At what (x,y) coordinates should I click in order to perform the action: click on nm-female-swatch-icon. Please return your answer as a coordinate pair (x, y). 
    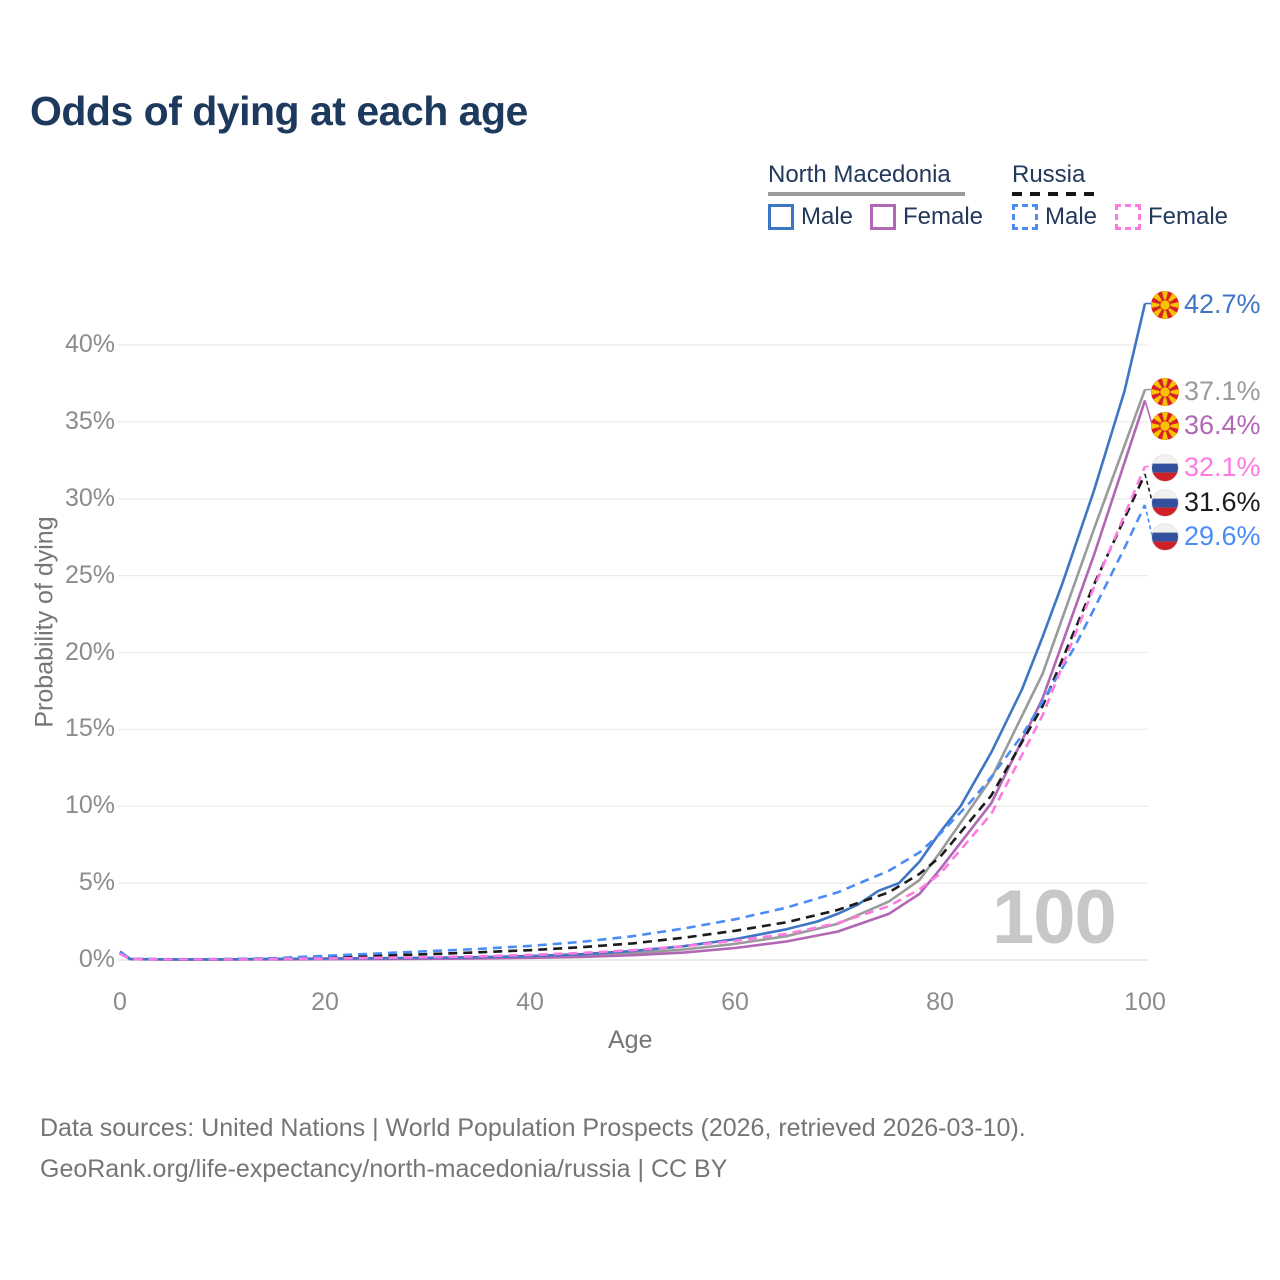
    Looking at the image, I should click on (883, 217).